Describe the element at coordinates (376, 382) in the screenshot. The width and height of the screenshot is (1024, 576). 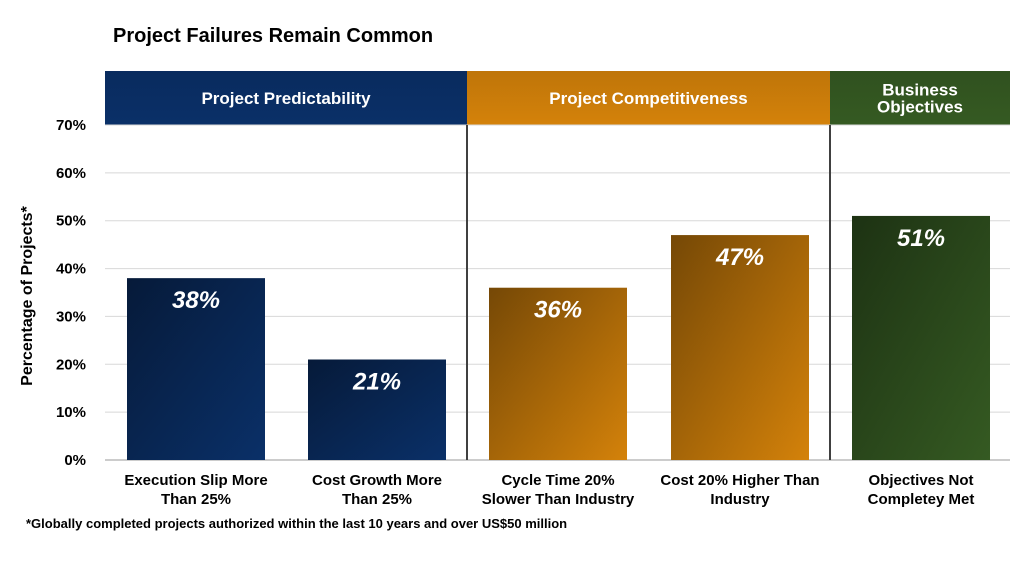
I see `data-label: 21%` at that location.